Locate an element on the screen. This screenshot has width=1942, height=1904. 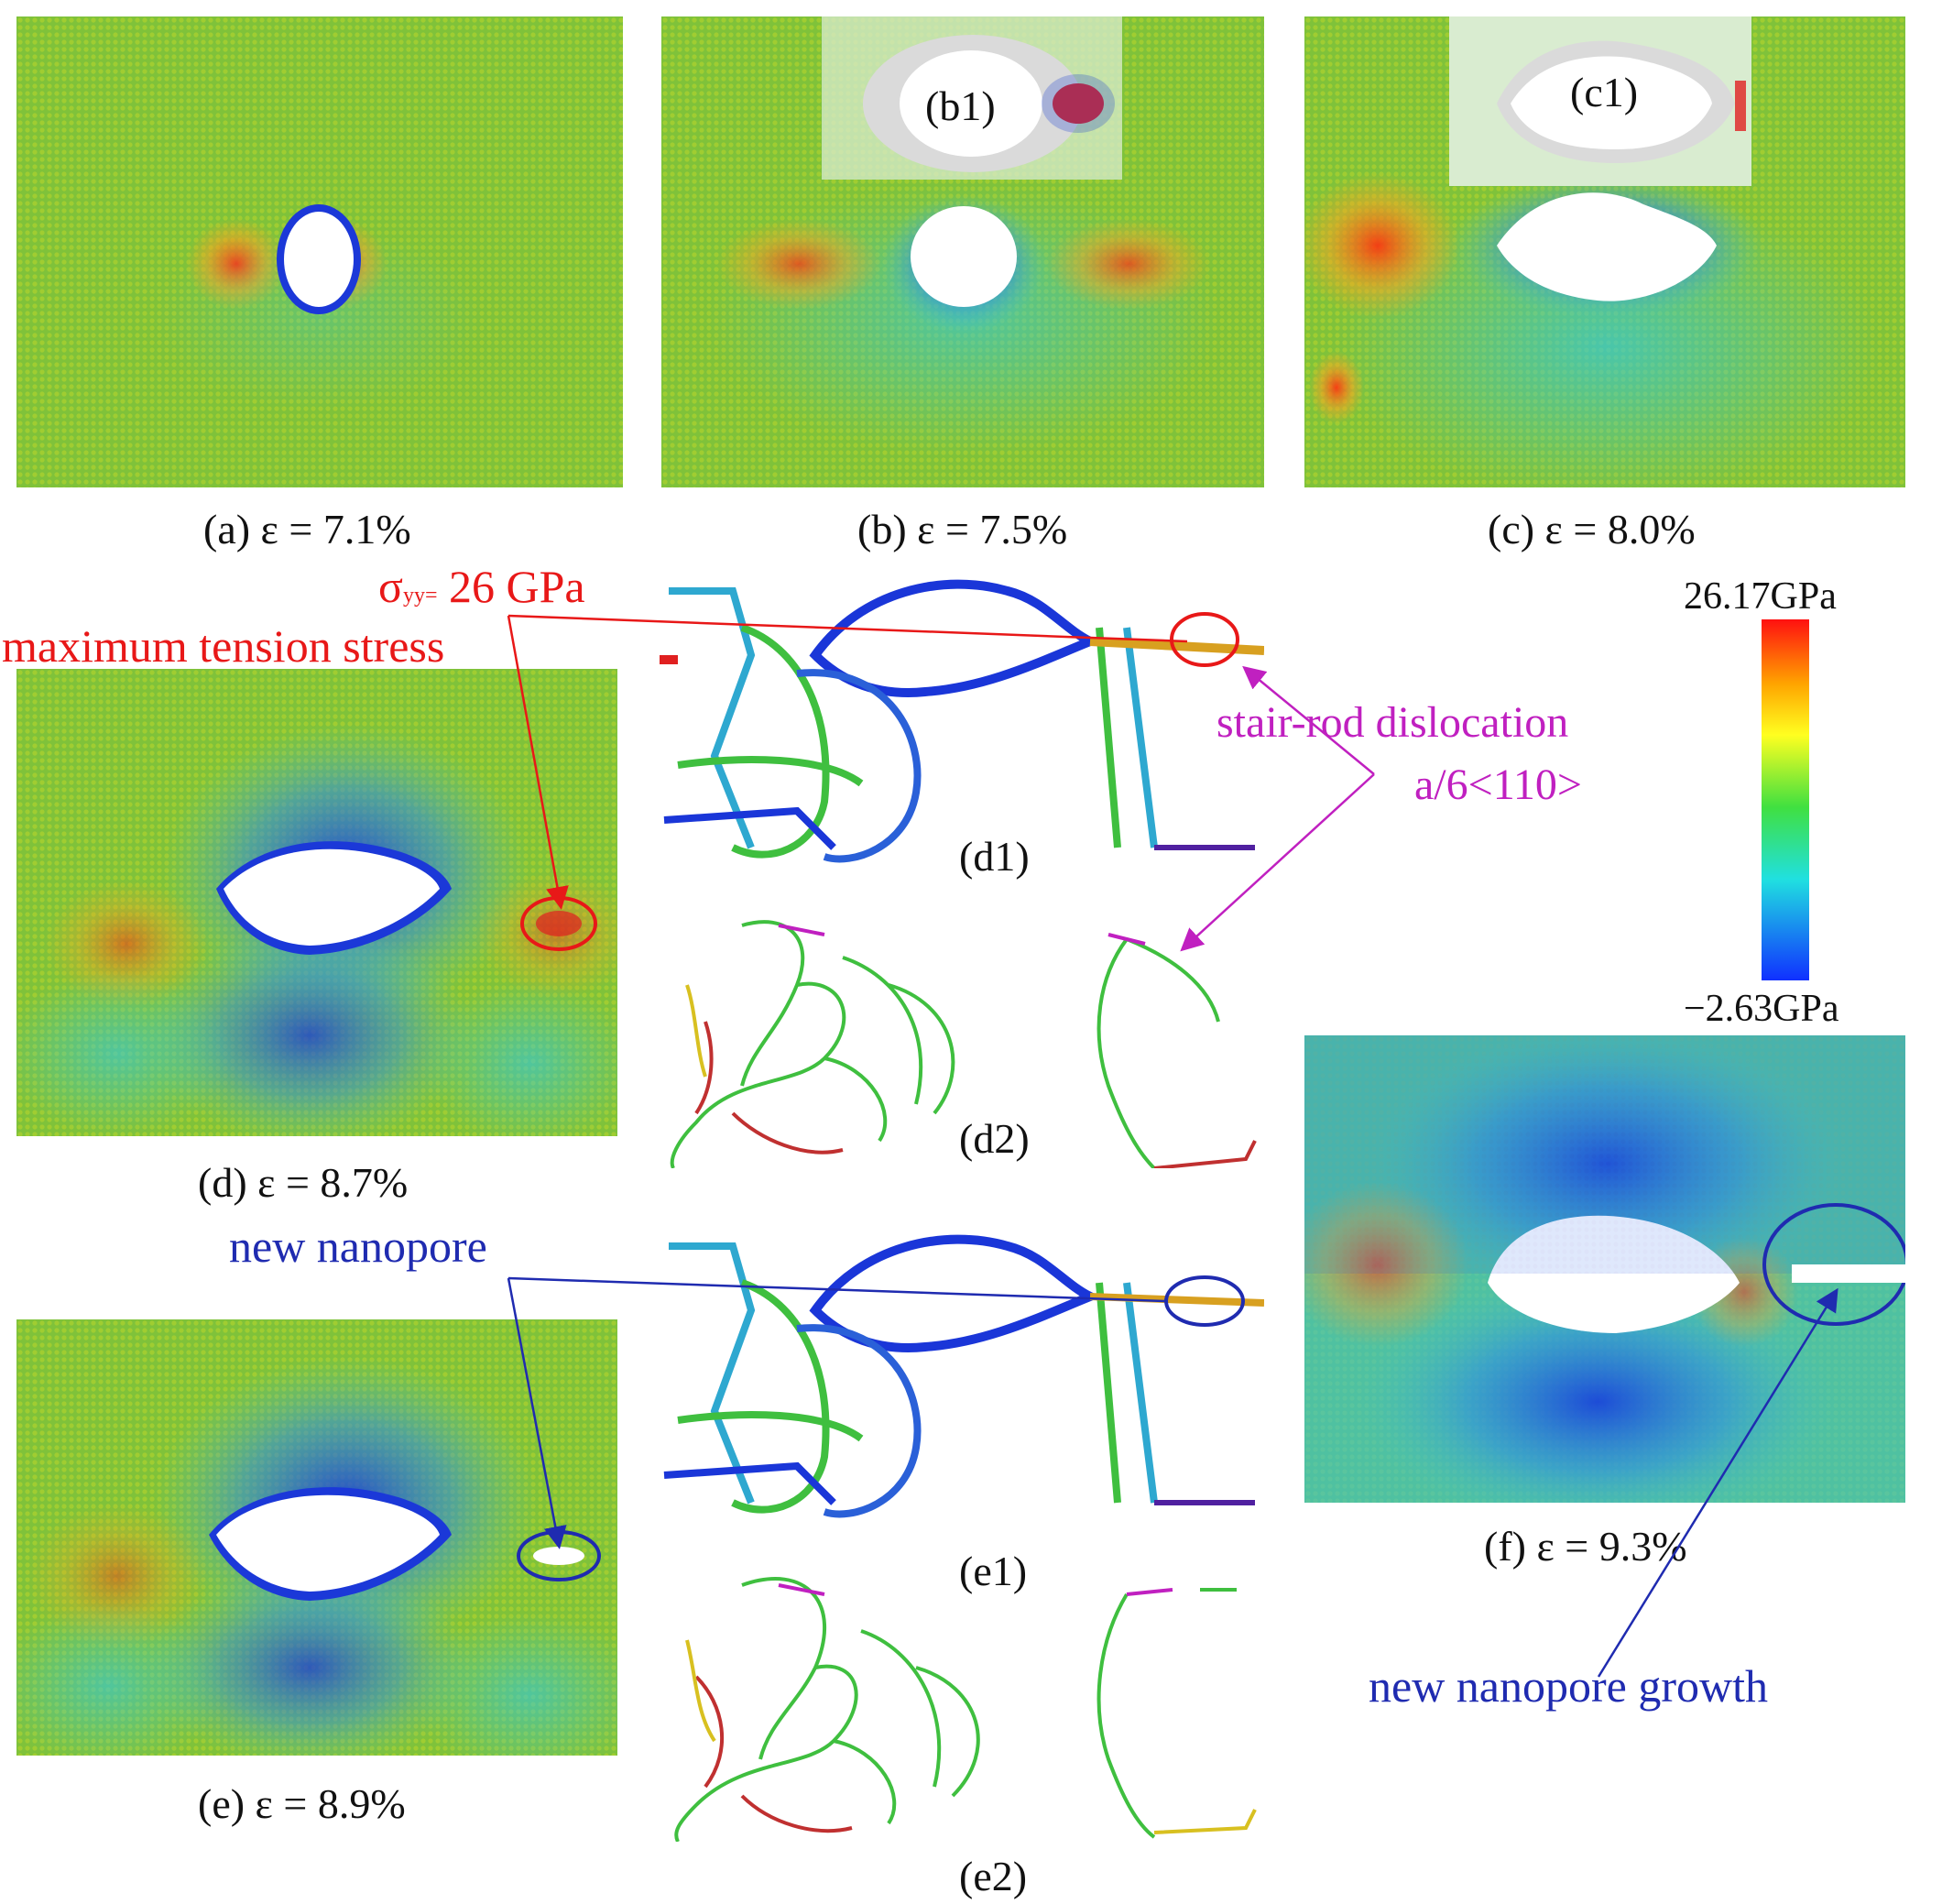
sigma-value: 26 GPa is located at coordinates (511, 586).